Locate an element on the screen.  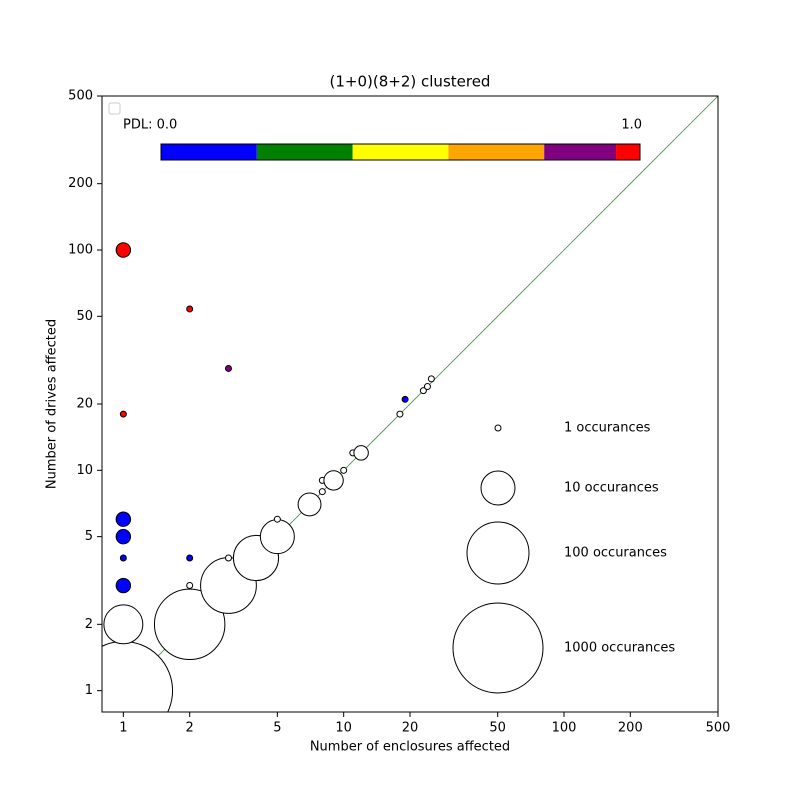
x-tick-label: 20 is located at coordinates (410, 728).